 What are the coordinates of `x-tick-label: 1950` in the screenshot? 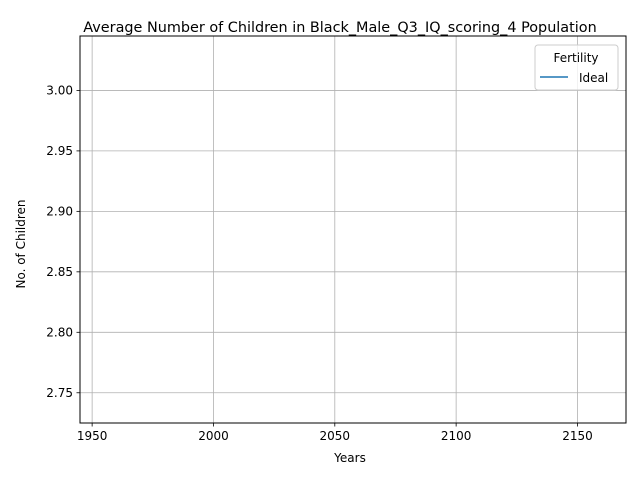 It's located at (92, 436).